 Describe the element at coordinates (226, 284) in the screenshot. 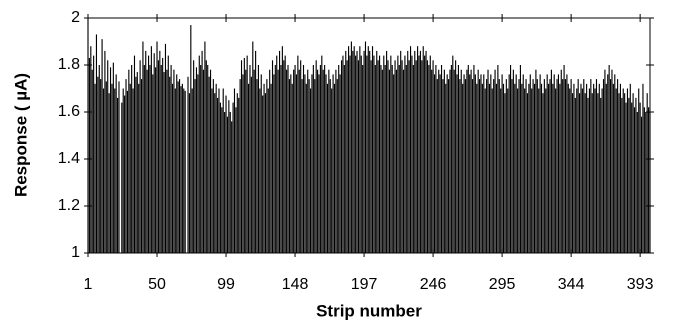

I see `x-tick-label: 99` at that location.